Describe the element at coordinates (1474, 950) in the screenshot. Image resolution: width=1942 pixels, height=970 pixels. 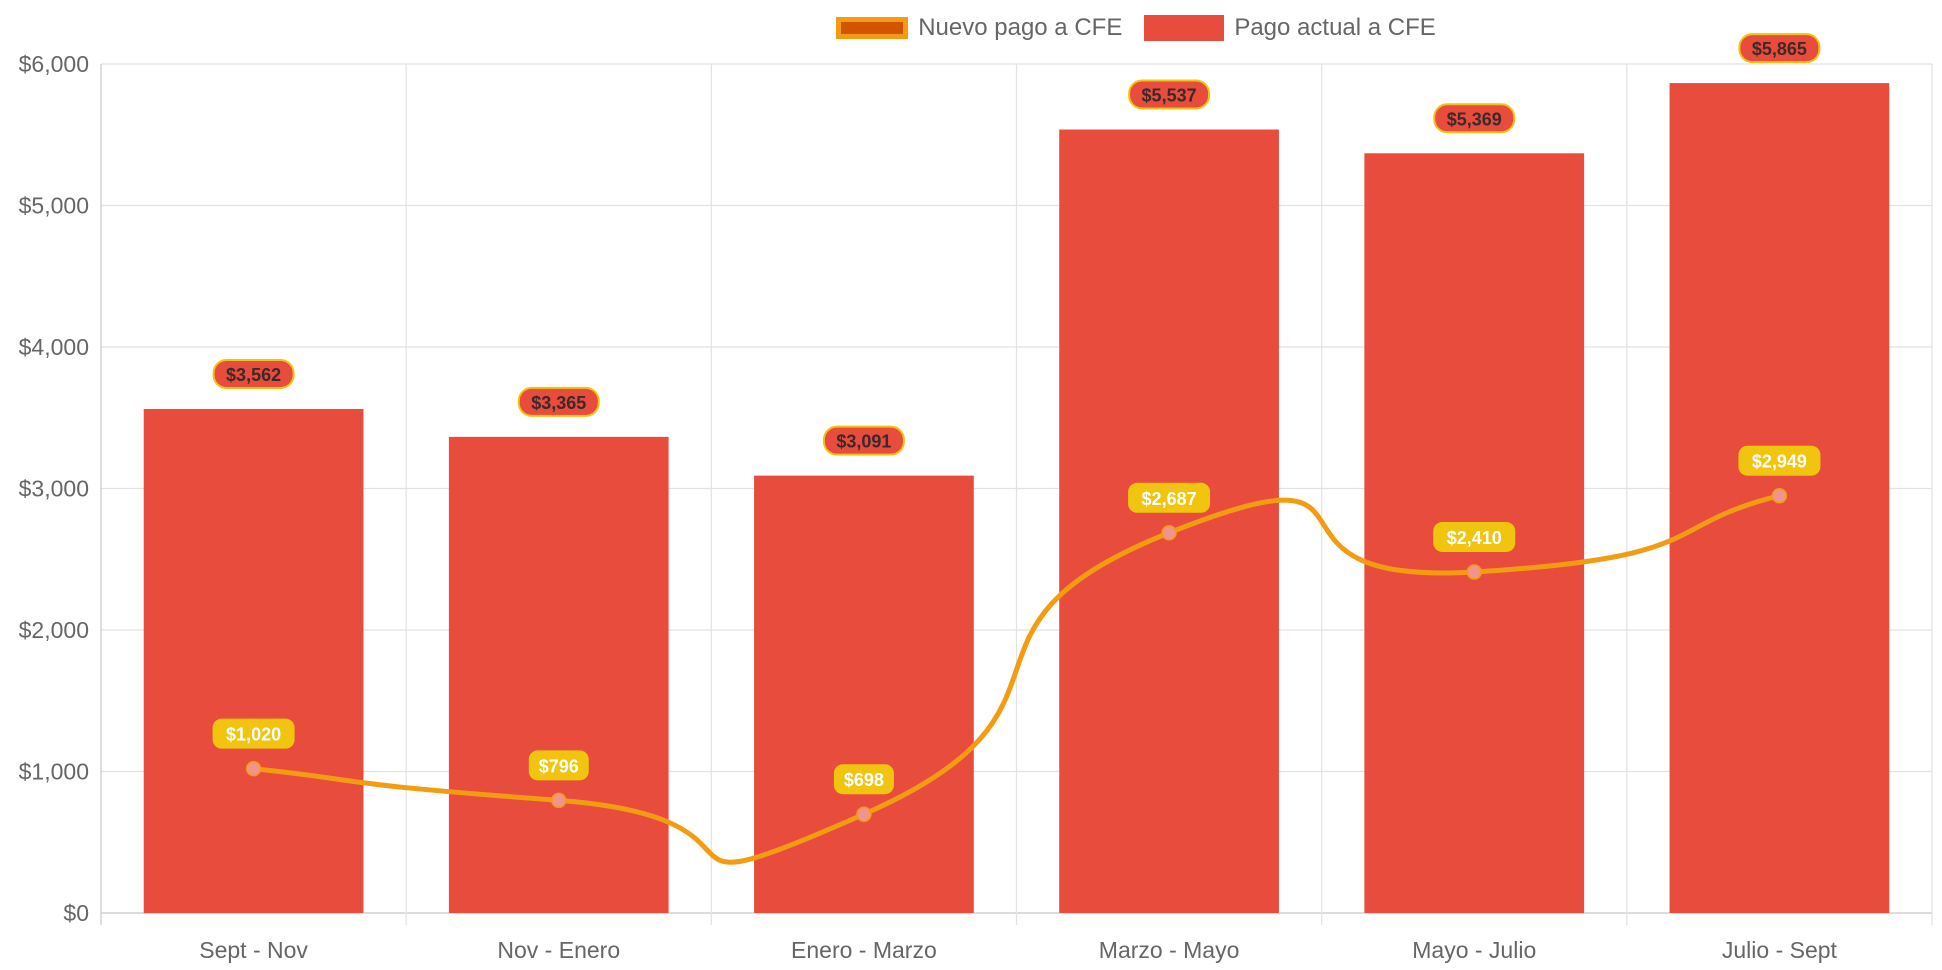
I see `x-tick-label: Mayo - Julio` at that location.